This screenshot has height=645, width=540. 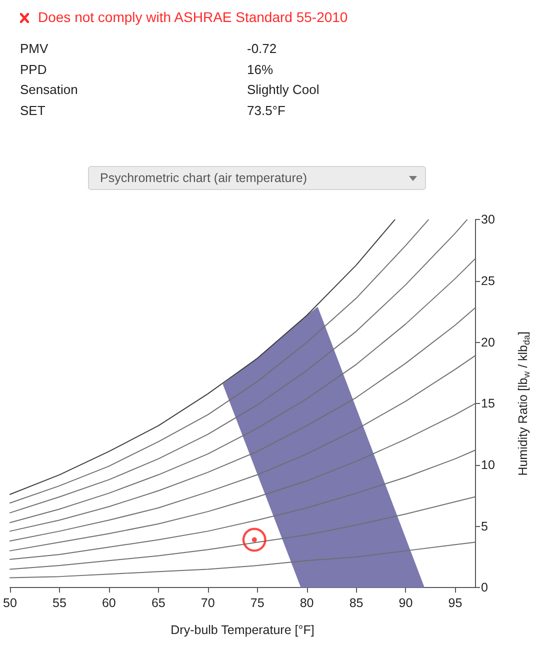 I want to click on text: Sensation, so click(x=49, y=89).